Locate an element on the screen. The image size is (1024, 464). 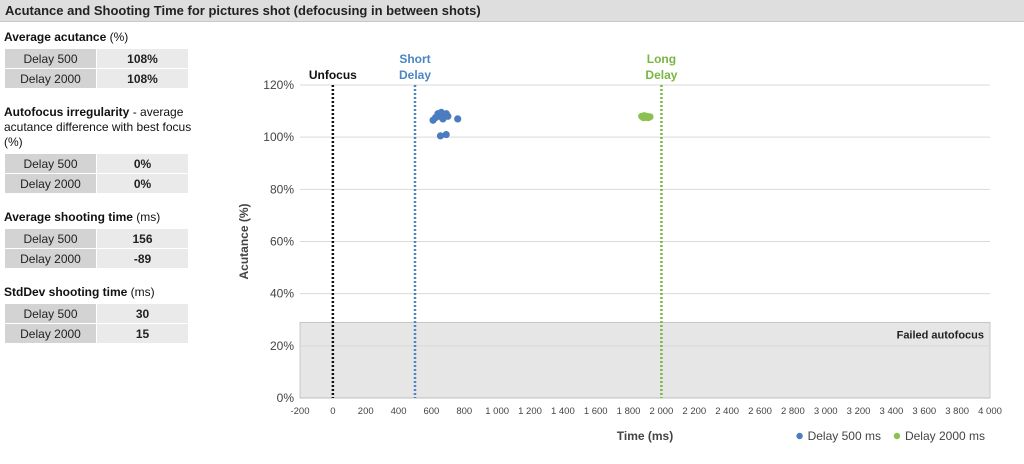
y-tick-label: 120% is located at coordinates (278, 85).